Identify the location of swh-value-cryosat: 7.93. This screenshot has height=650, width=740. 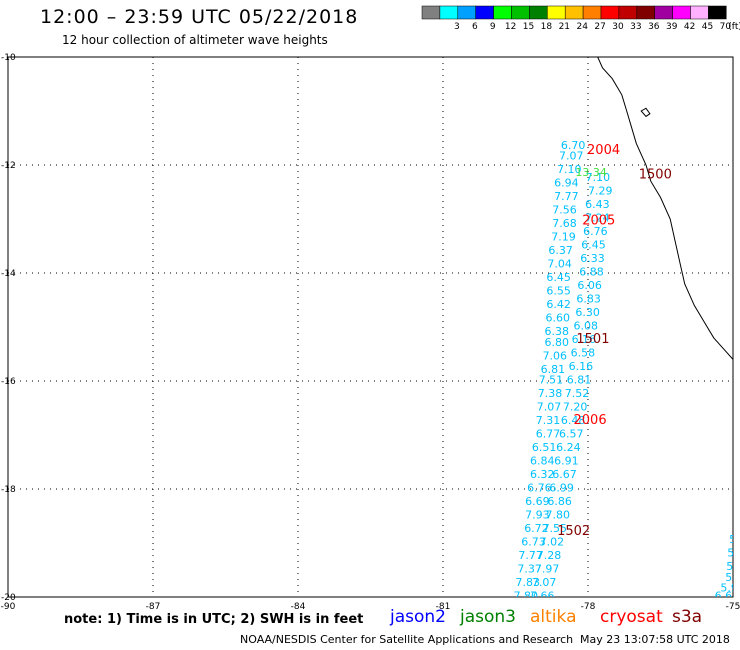
(537, 515).